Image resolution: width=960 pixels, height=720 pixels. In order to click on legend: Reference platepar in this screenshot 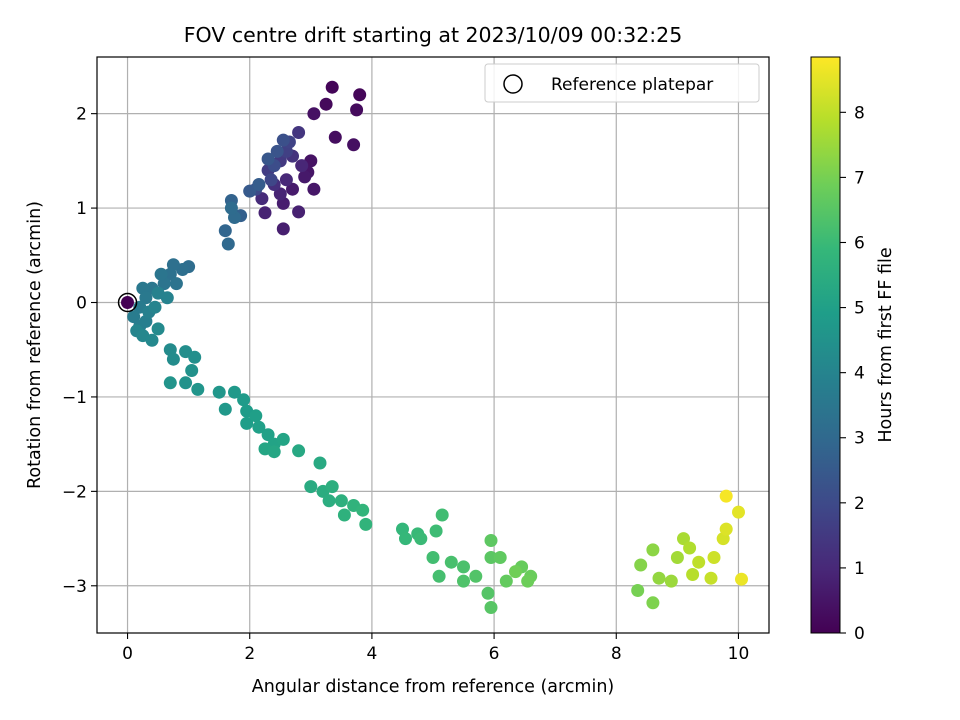, I will do `click(622, 83)`.